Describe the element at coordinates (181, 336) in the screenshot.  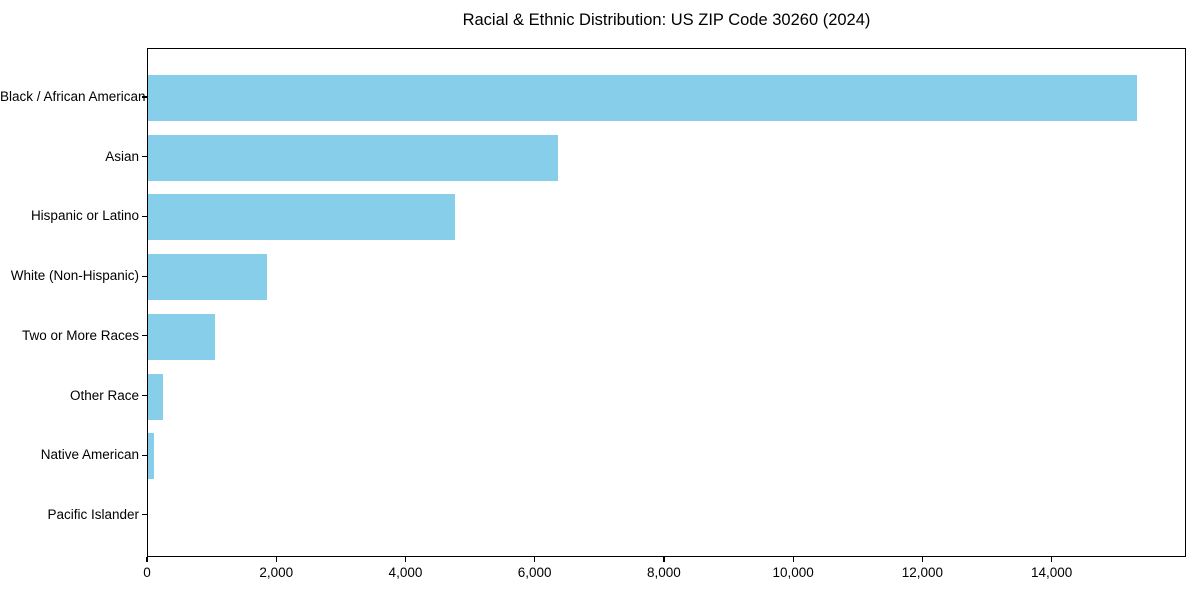
I see `bar-two-or-more-races` at that location.